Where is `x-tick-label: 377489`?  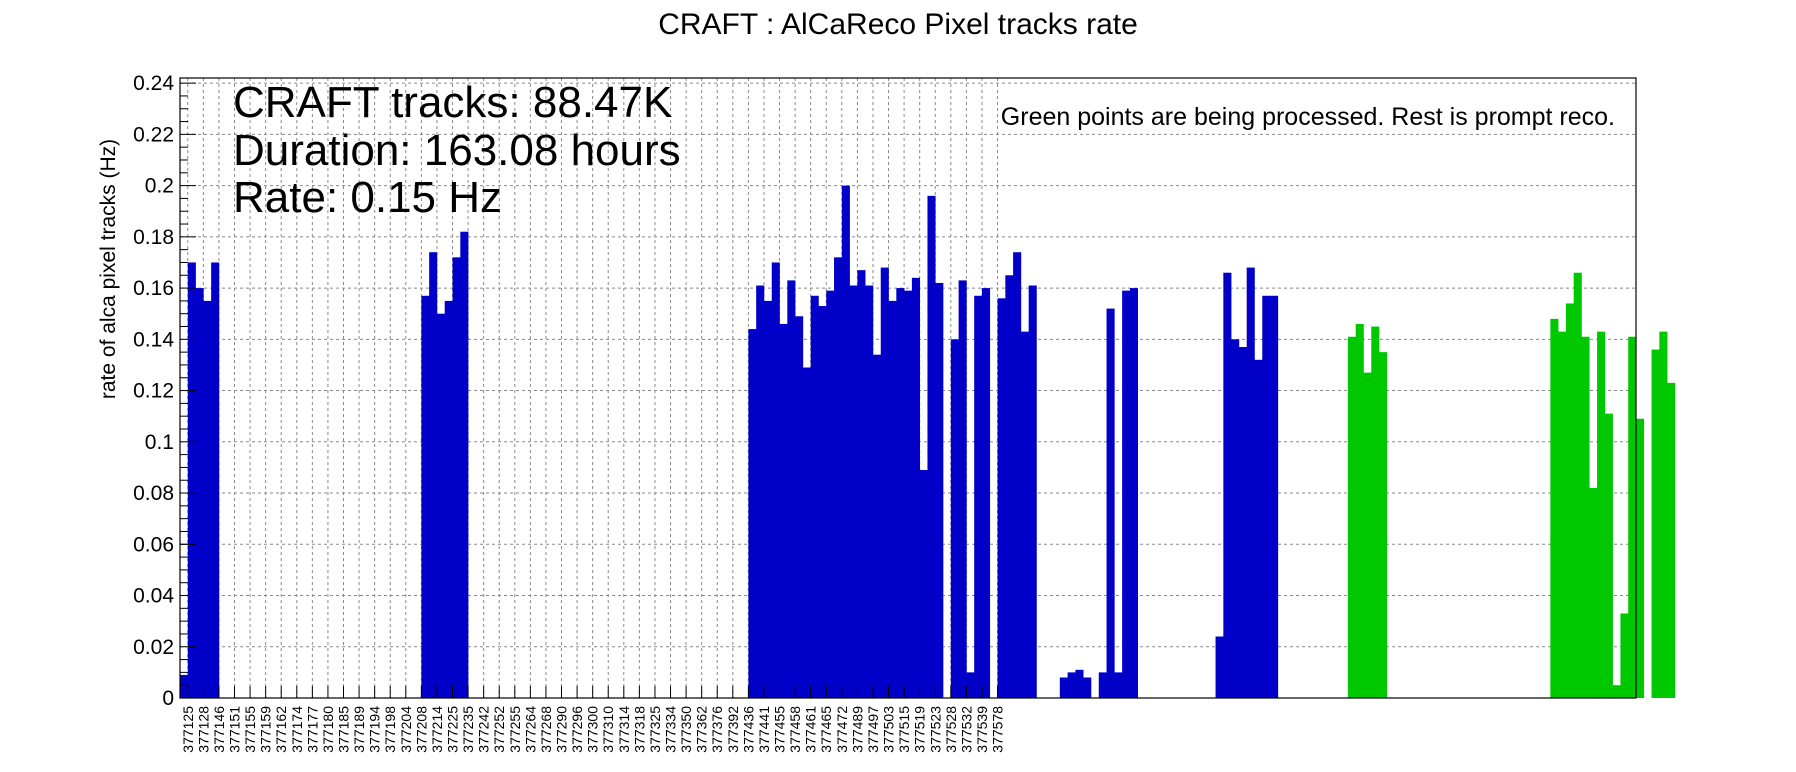
x-tick-label: 377489 is located at coordinates (857, 729).